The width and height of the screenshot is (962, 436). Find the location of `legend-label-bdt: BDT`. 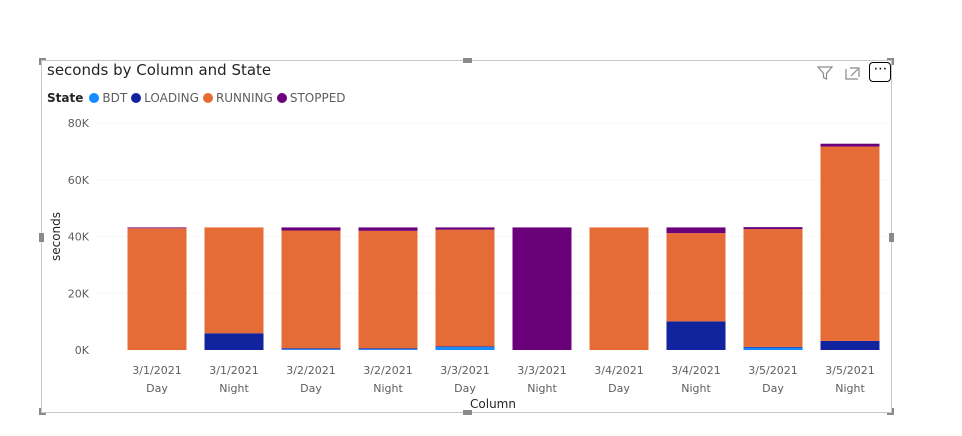

legend-label-bdt: BDT is located at coordinates (115, 98).